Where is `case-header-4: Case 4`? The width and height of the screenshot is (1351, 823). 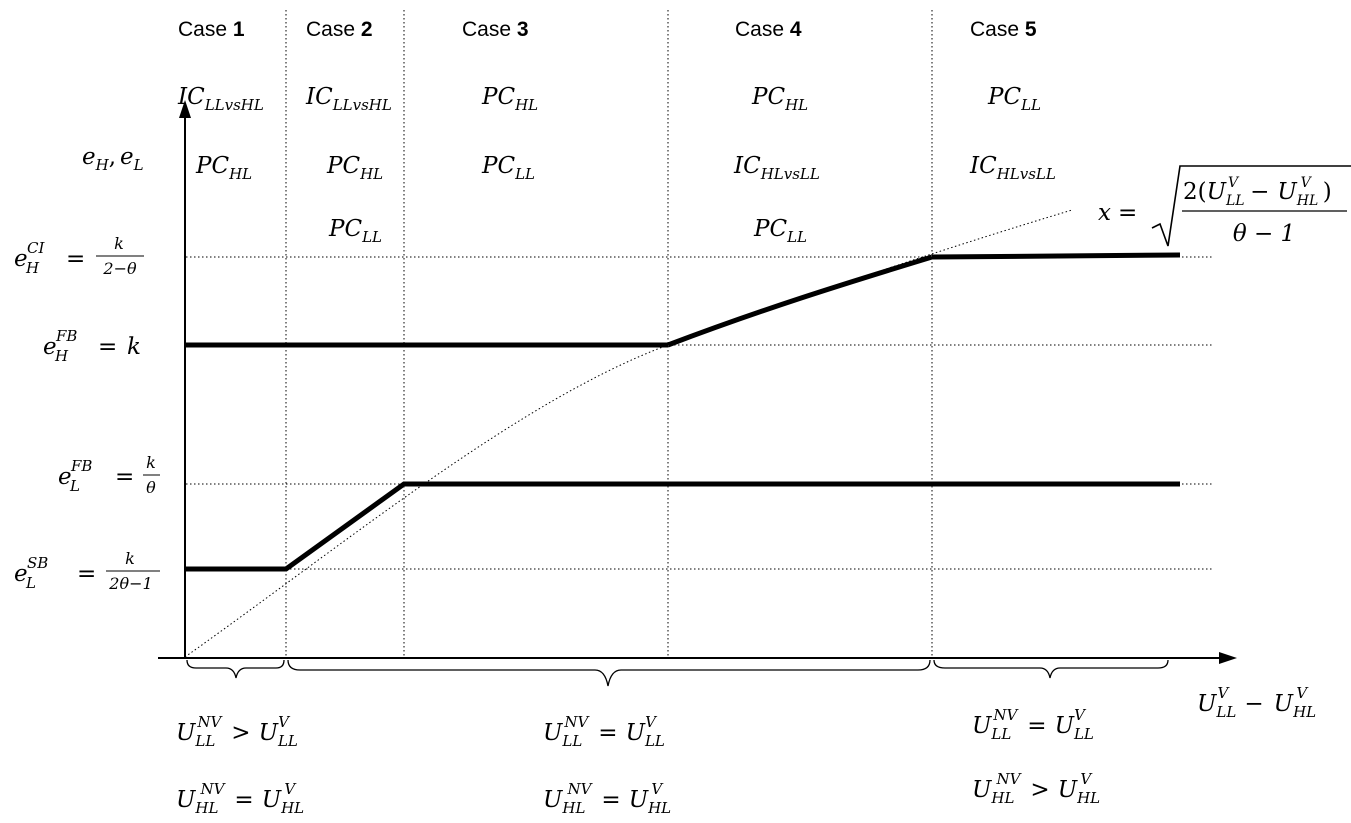
case-header-4: Case 4 is located at coordinates (768, 29).